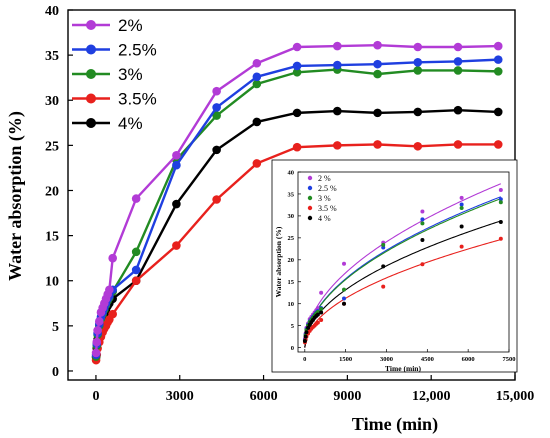  I want to click on main-y-tick-label: 40, so click(52, 11).